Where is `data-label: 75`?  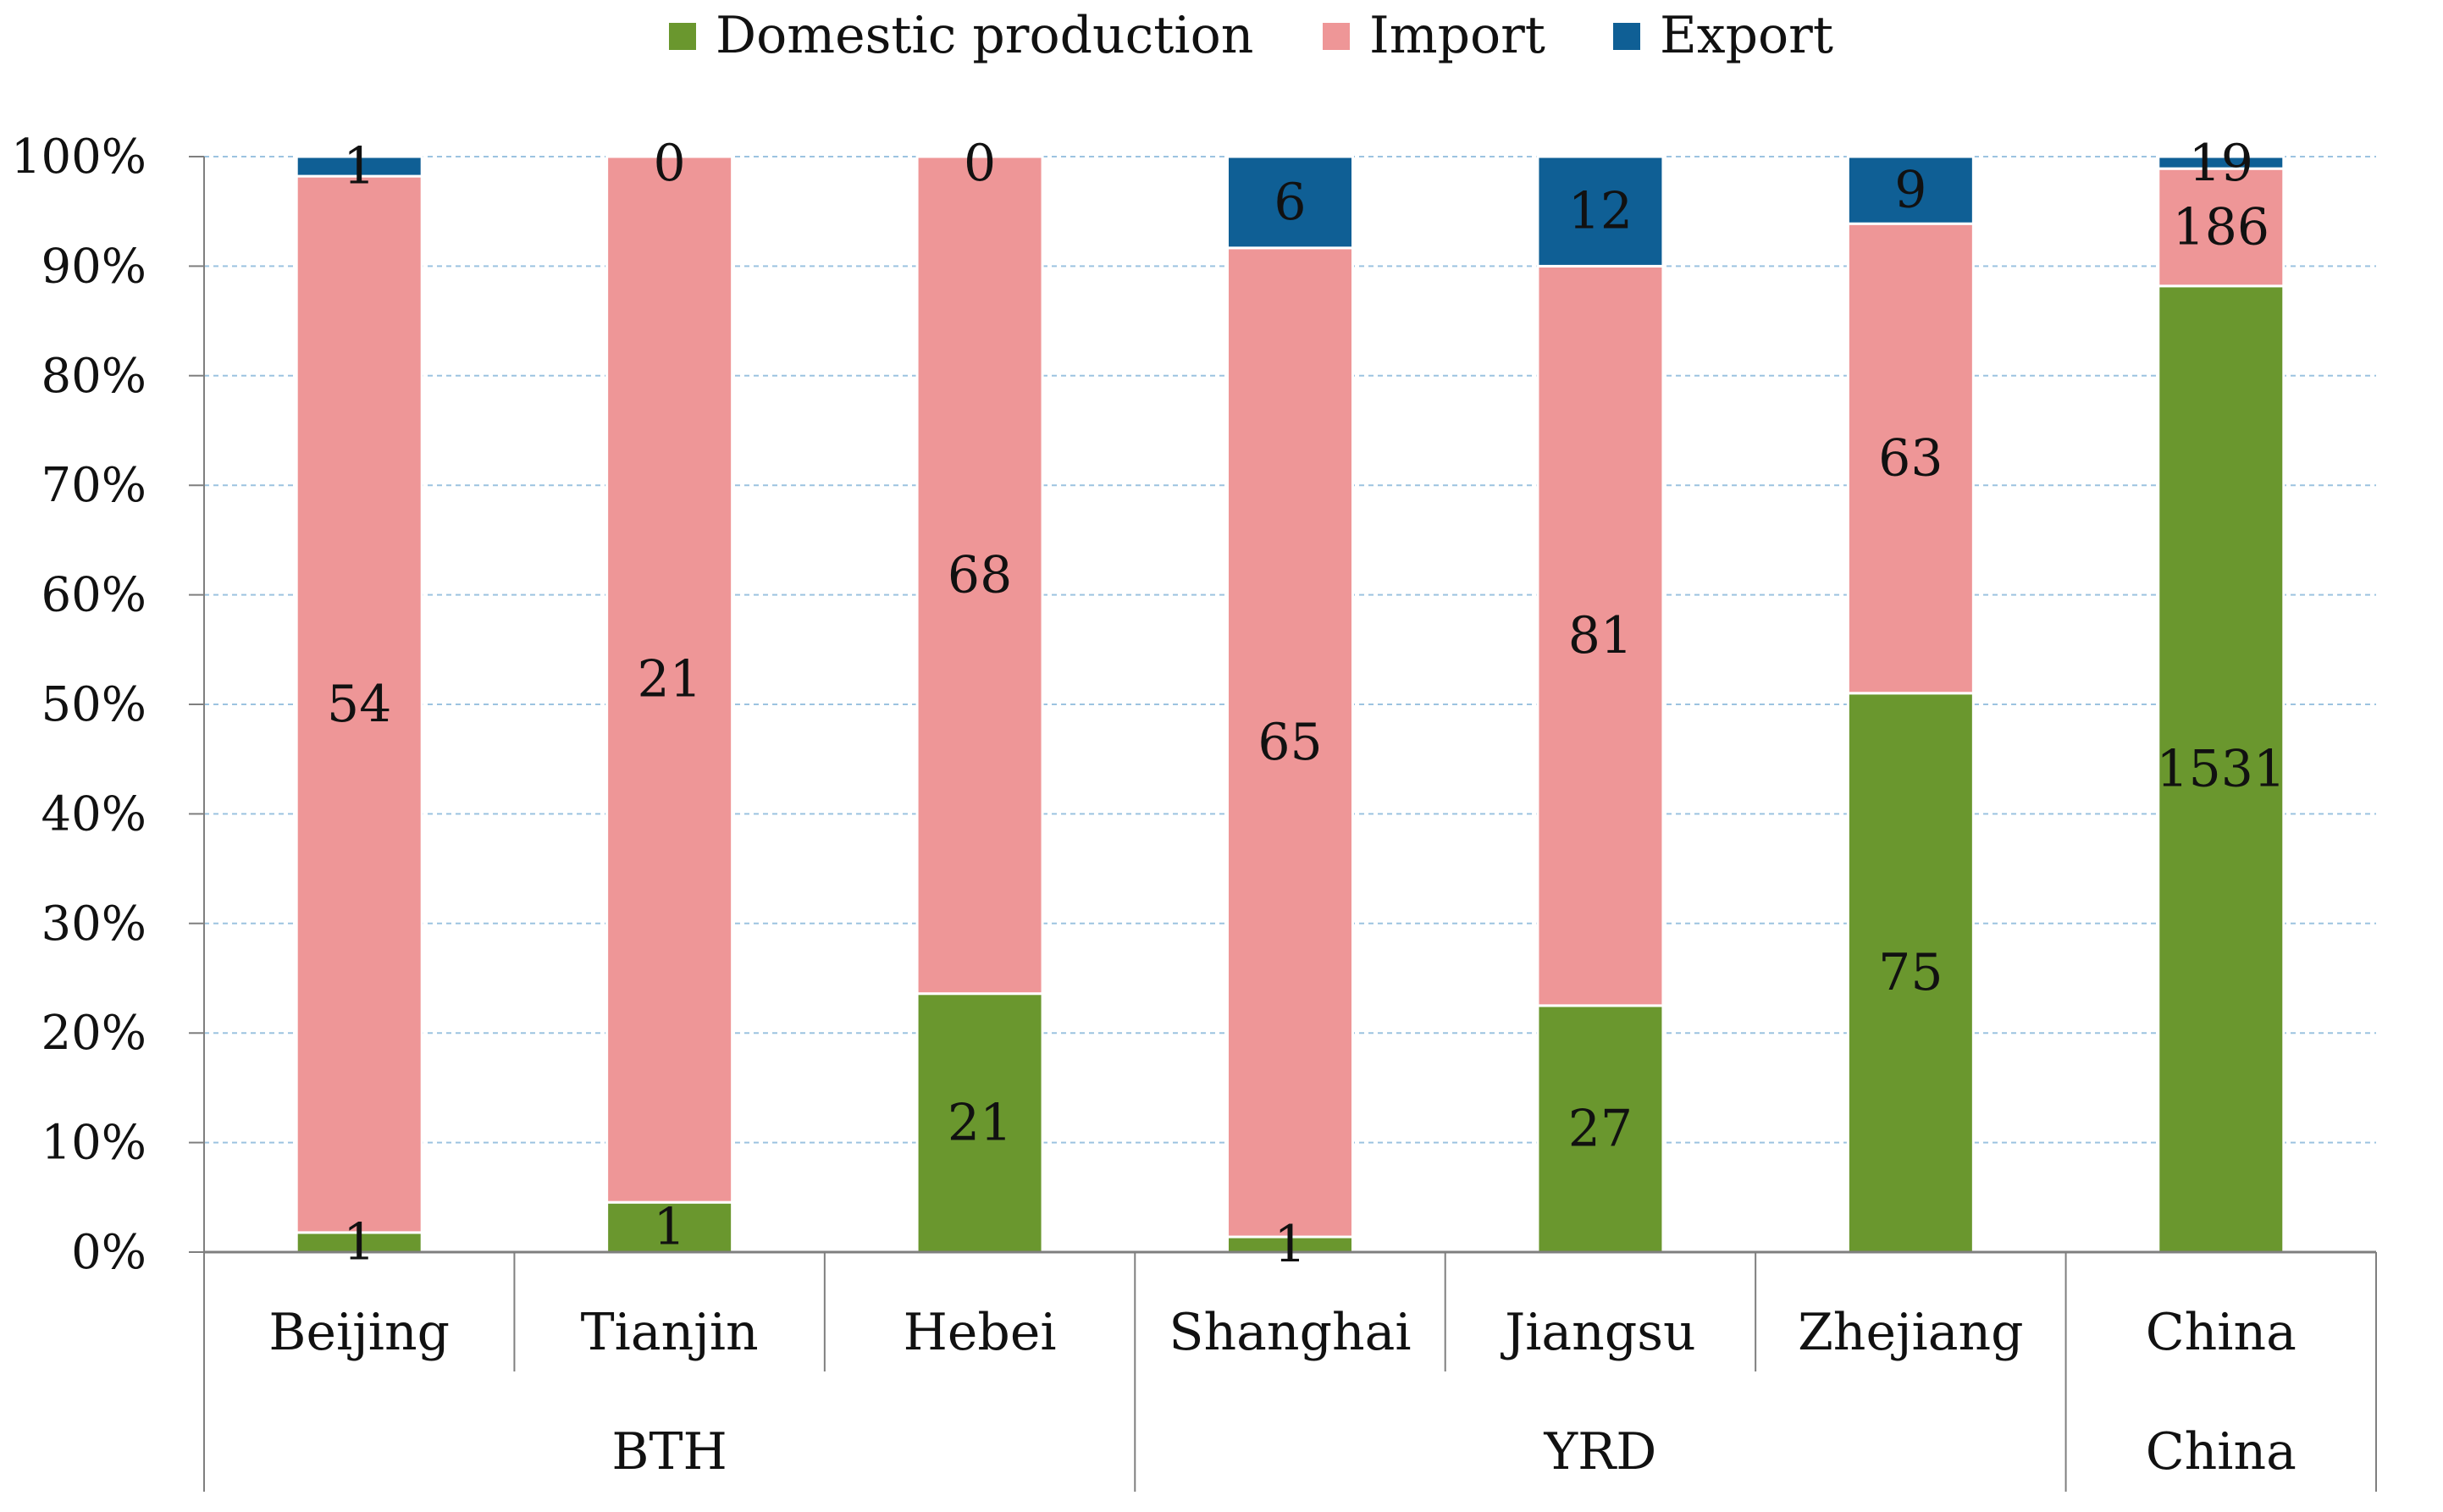 data-label: 75 is located at coordinates (1911, 972).